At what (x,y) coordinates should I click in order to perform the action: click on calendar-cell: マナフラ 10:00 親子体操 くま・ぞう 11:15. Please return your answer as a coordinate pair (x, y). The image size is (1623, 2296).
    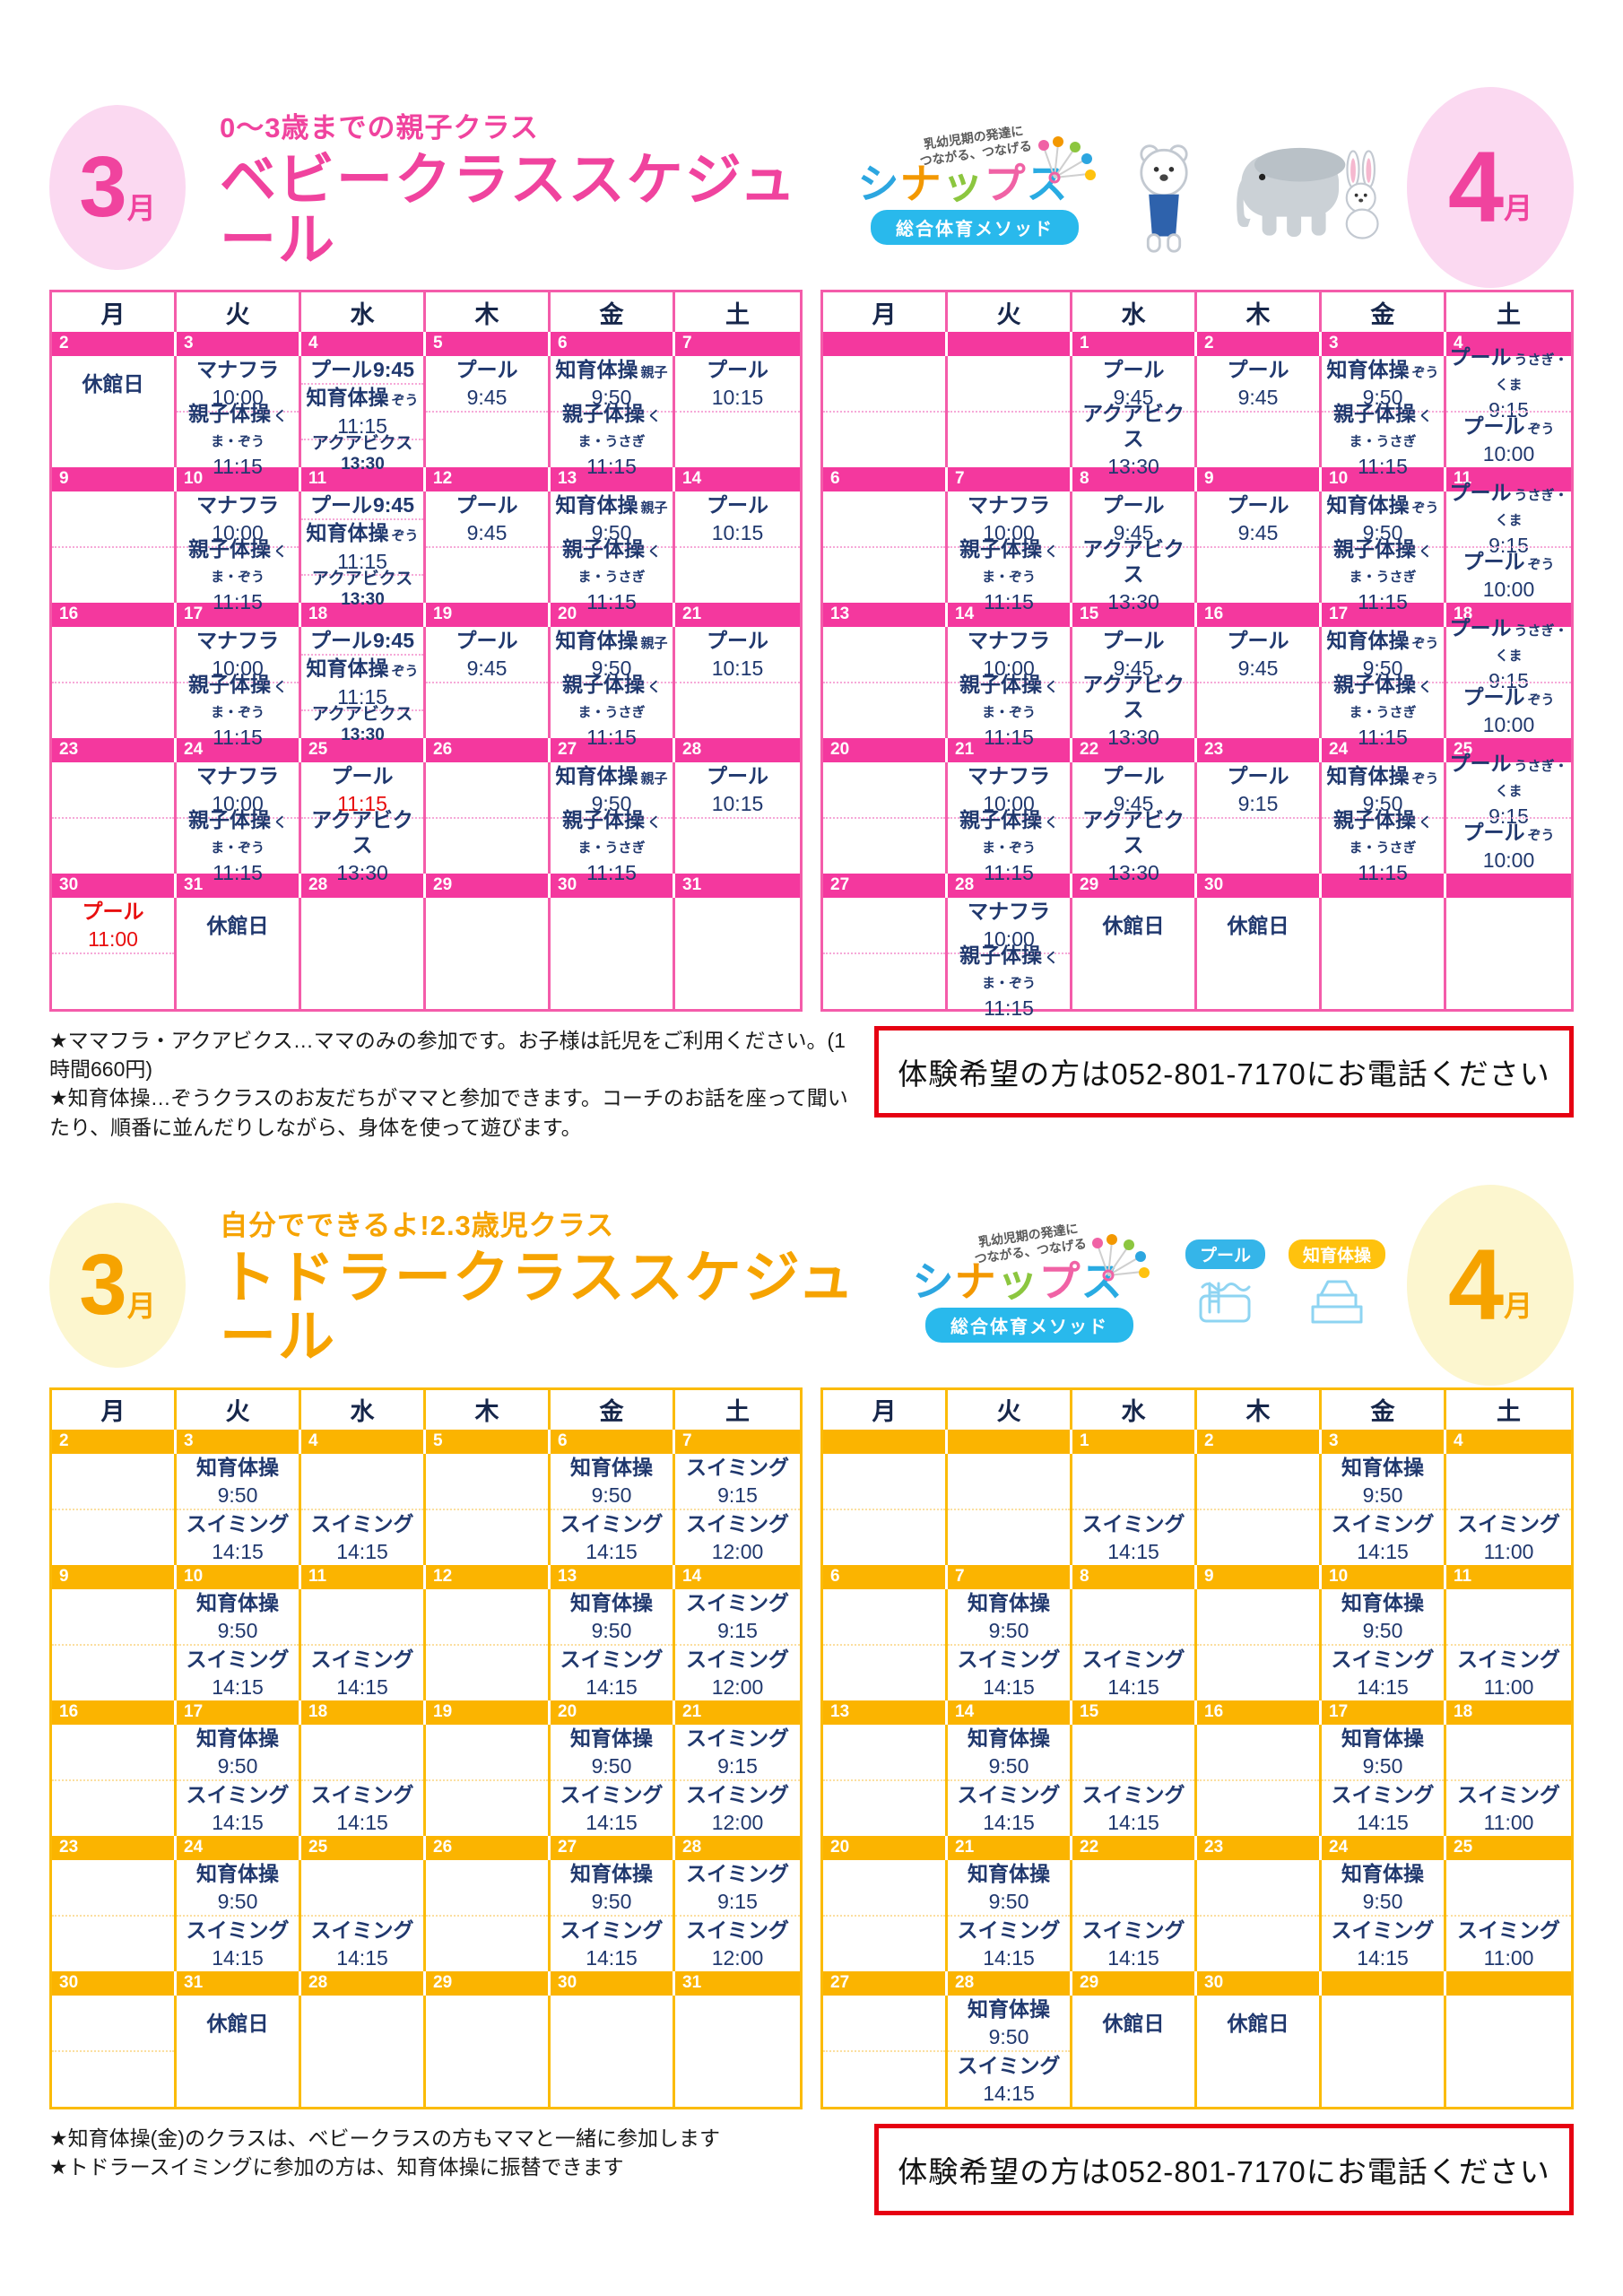
    Looking at the image, I should click on (239, 552).